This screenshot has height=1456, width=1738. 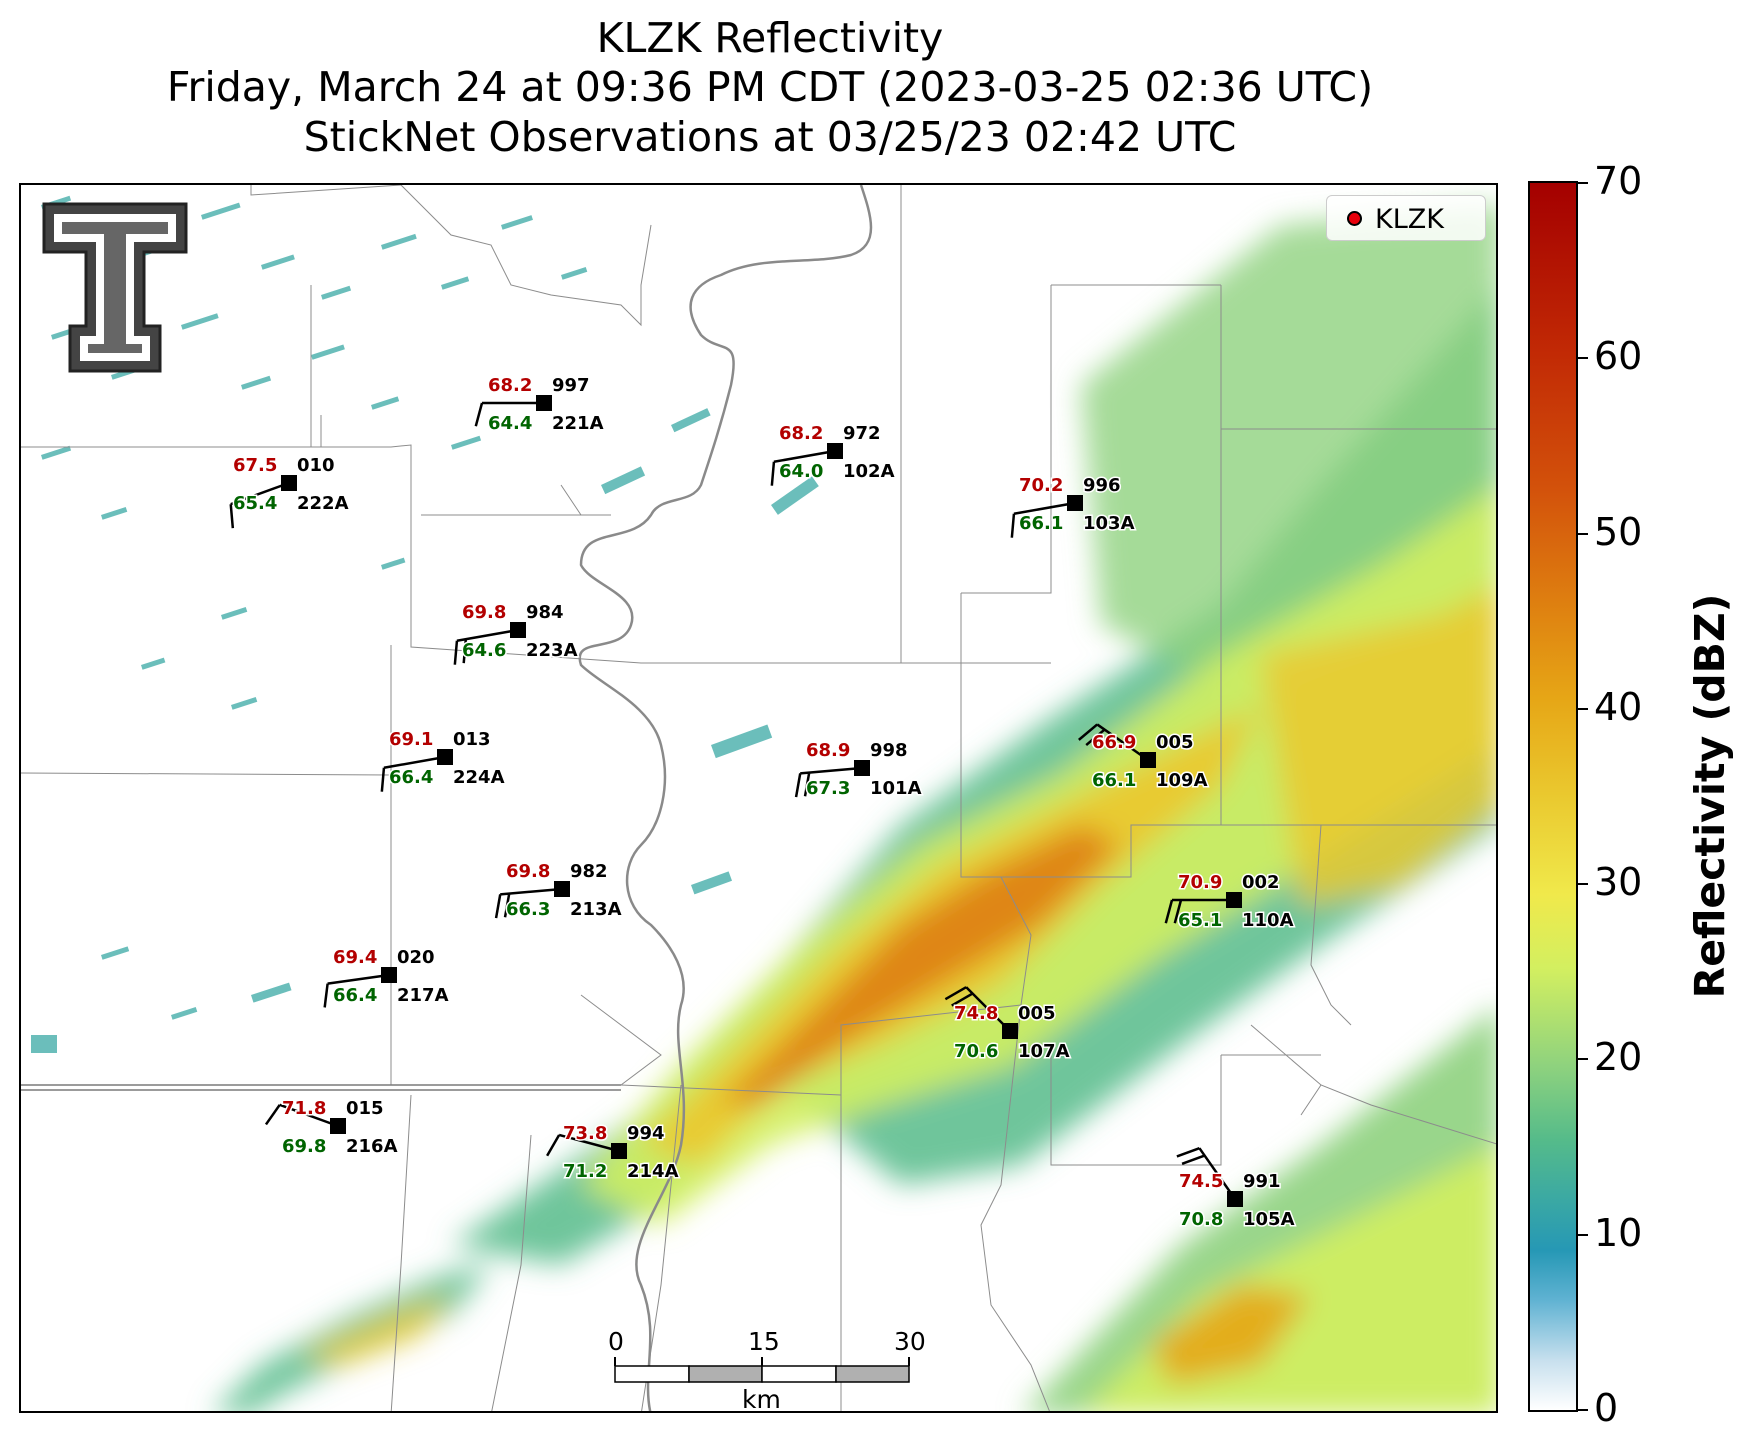 I want to click on station-dewpoint: 69.8, so click(x=304, y=1146).